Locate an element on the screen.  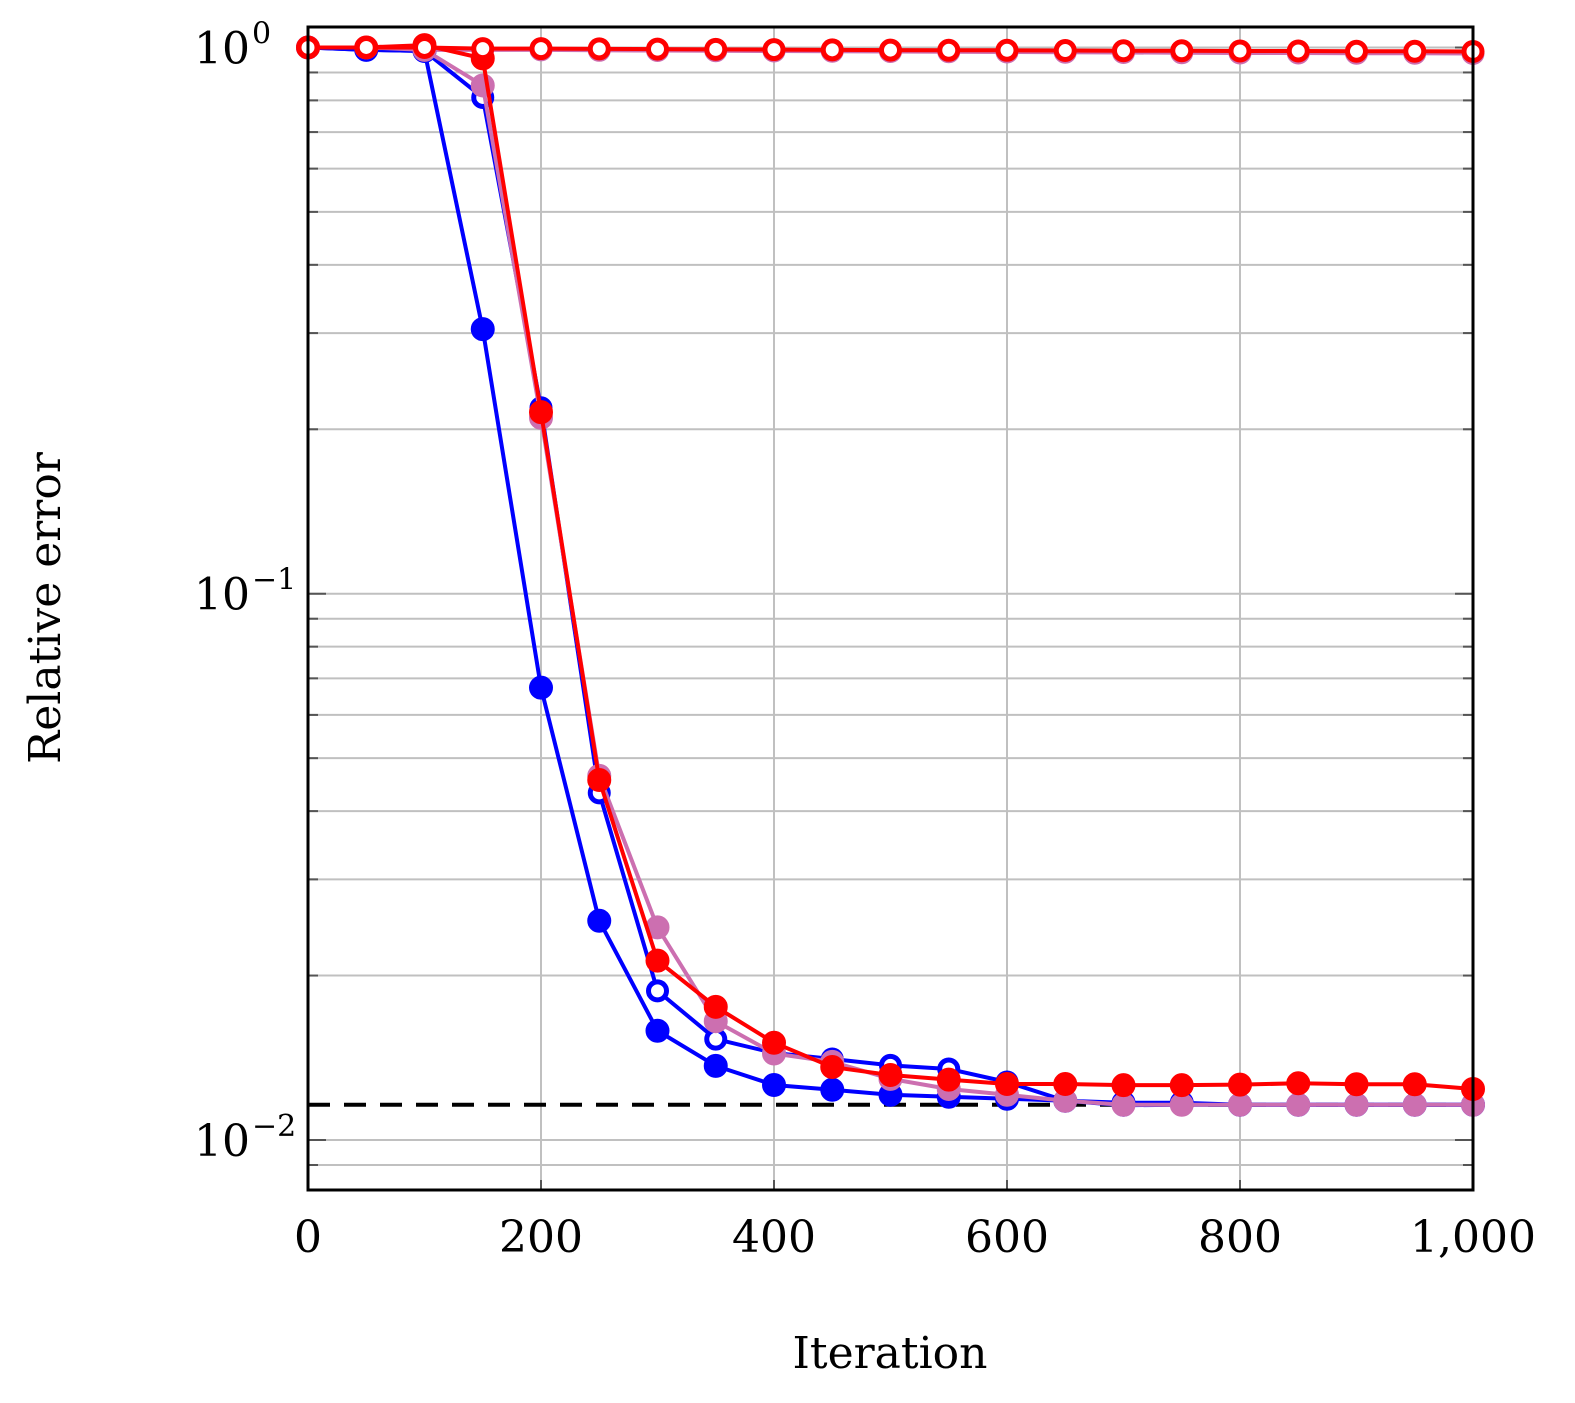
y-tick-label-exponent: −2 is located at coordinates (274, 1126).